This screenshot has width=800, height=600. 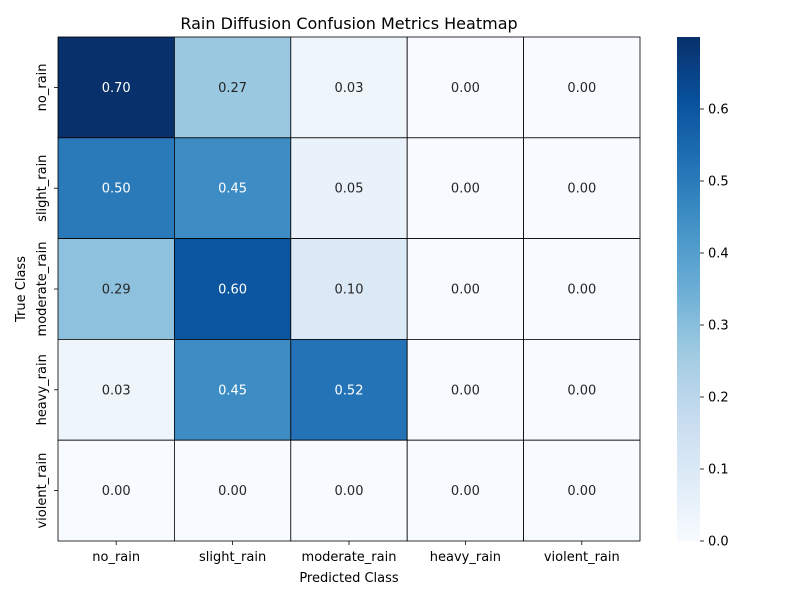 What do you see at coordinates (232, 557) in the screenshot?
I see `x-tick-label: slight_rain` at bounding box center [232, 557].